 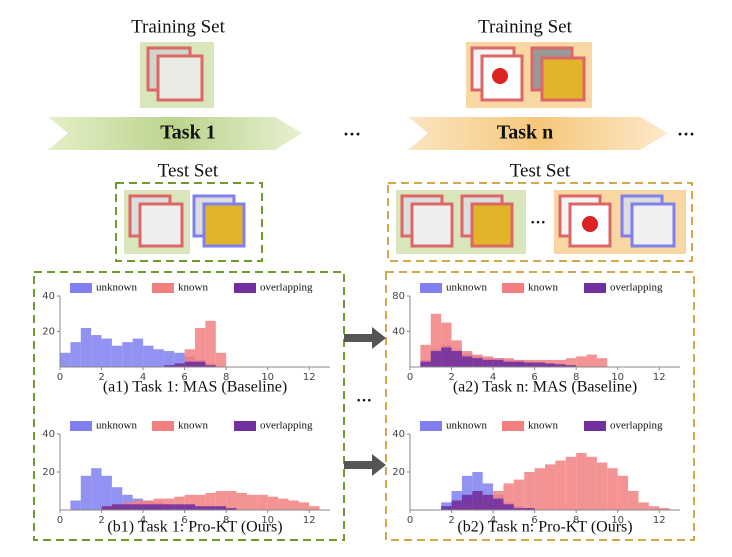 I want to click on caption: (a2) Task n: MAS (Baseline), so click(x=545, y=387).